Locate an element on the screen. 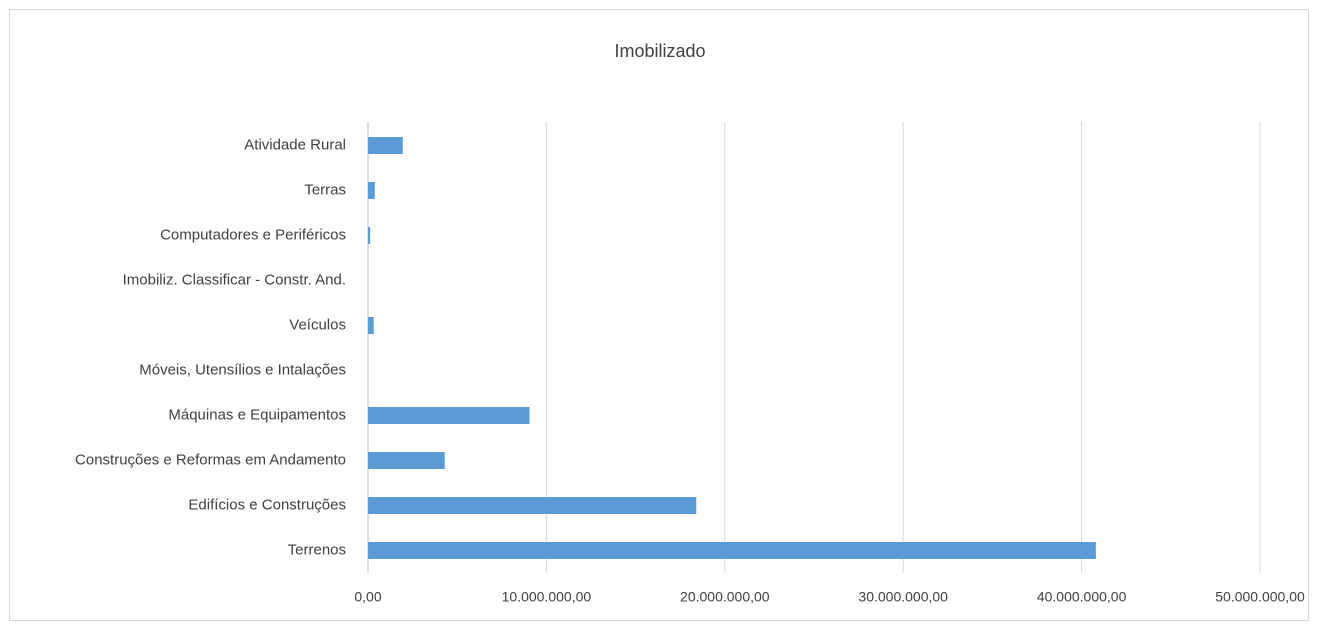 Image resolution: width=1317 pixels, height=625 pixels. x-tick-label-5: 50.000.000,00 is located at coordinates (1260, 597).